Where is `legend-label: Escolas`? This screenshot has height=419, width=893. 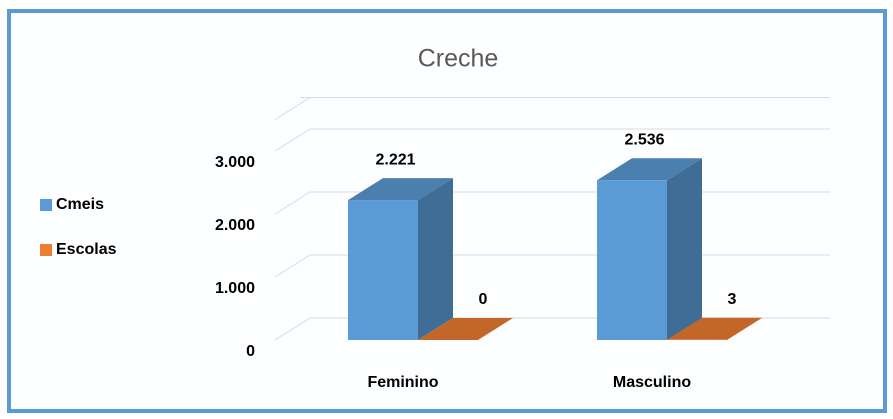 legend-label: Escolas is located at coordinates (86, 249).